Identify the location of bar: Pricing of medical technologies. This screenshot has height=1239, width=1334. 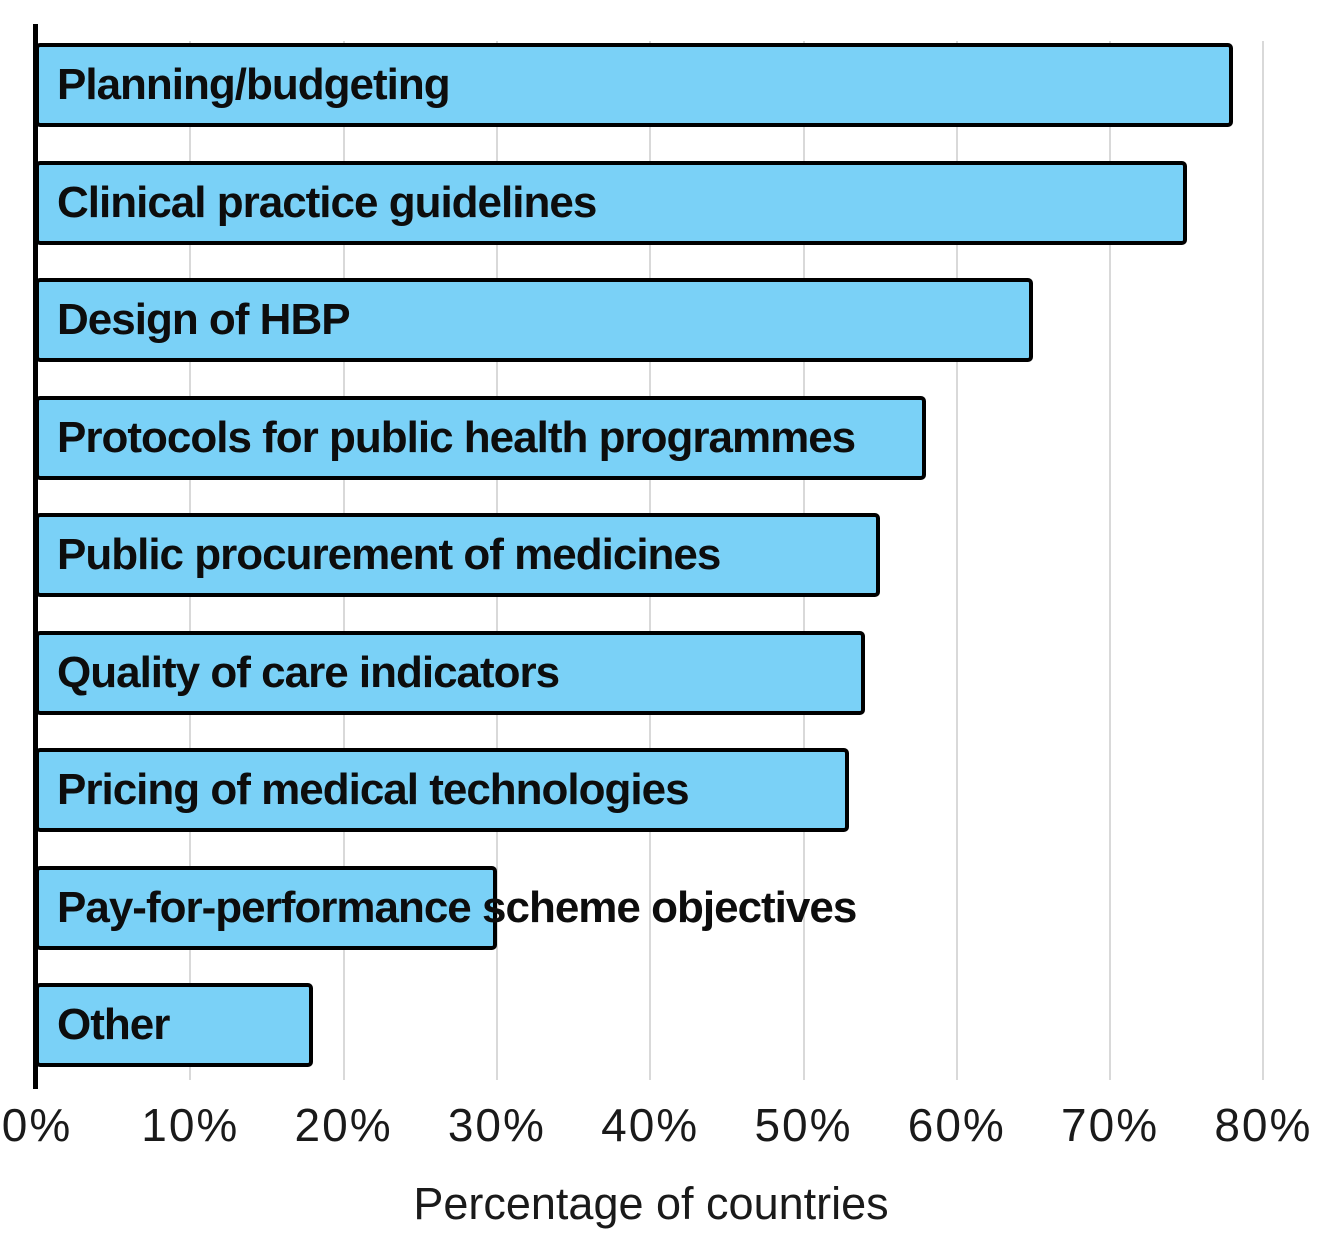
(442, 790).